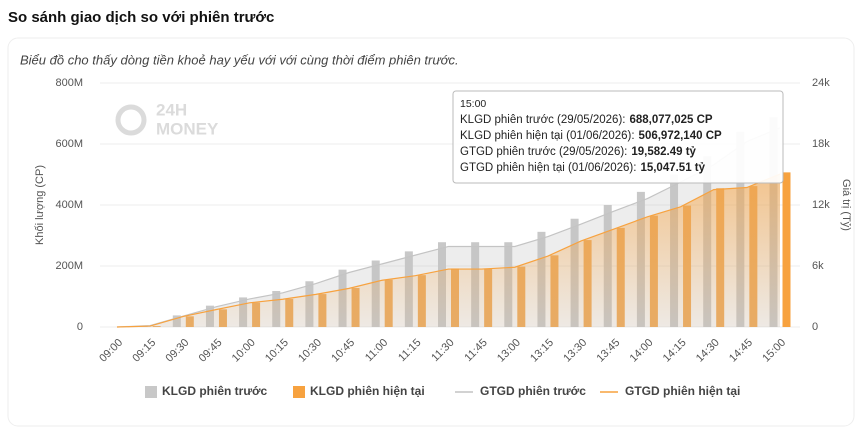 The height and width of the screenshot is (437, 863). I want to click on y-tick-label: 400M, so click(69, 205).